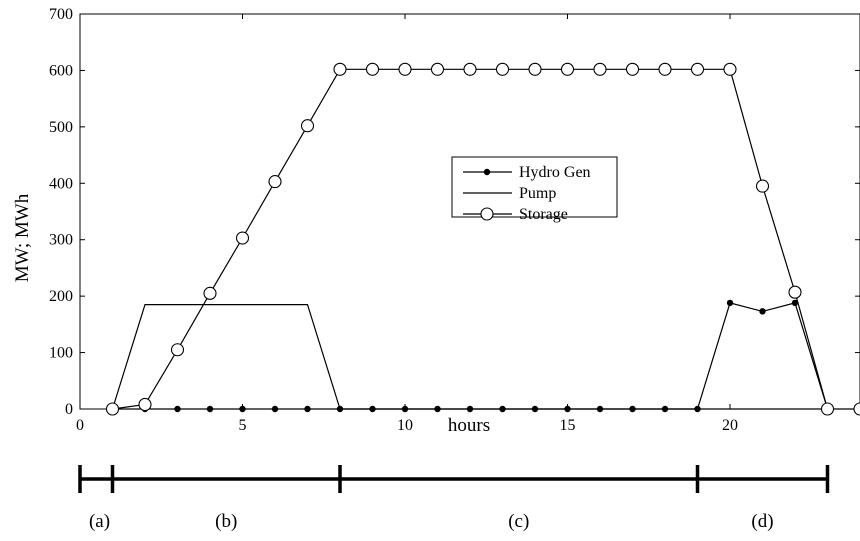 The image size is (860, 541). I want to click on x-tick-label: 15, so click(568, 425).